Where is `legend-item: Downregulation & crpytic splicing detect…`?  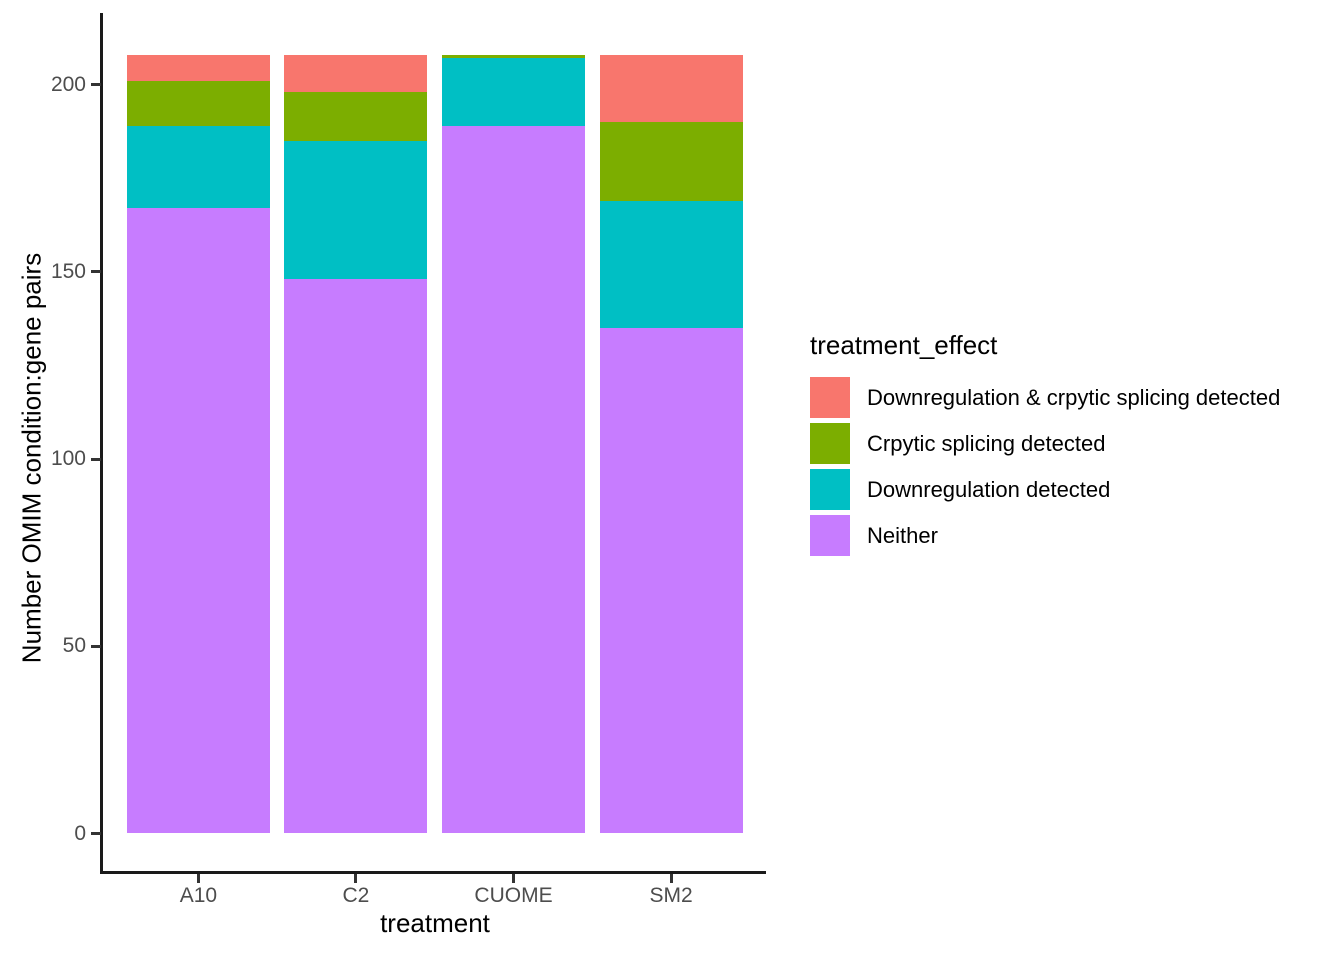
legend-item: Downregulation & crpytic splicing detect… is located at coordinates (1045, 397).